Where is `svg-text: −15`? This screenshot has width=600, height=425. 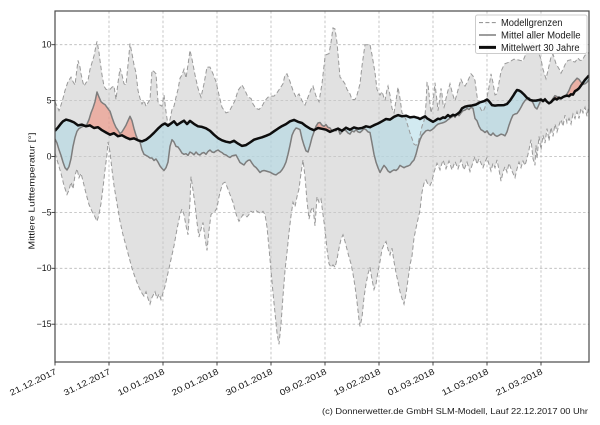 svg-text: −15 is located at coordinates (44, 324).